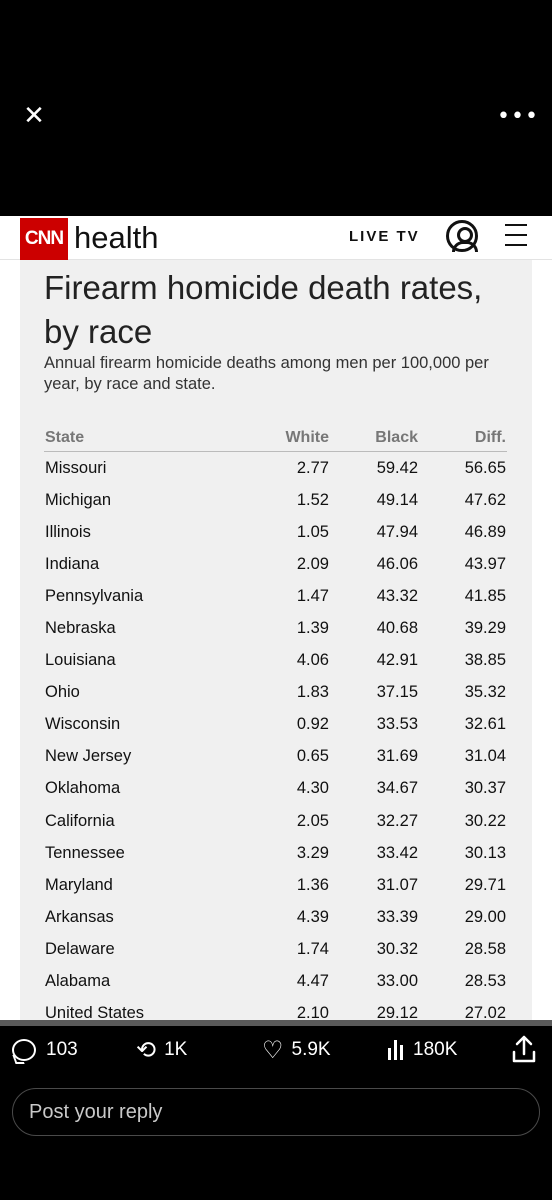 This screenshot has width=552, height=1200. Describe the element at coordinates (312, 852) in the screenshot. I see `cell-white: 3.29` at that location.